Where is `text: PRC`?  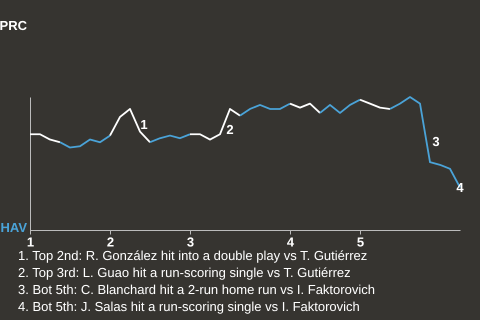 text: PRC is located at coordinates (14, 25).